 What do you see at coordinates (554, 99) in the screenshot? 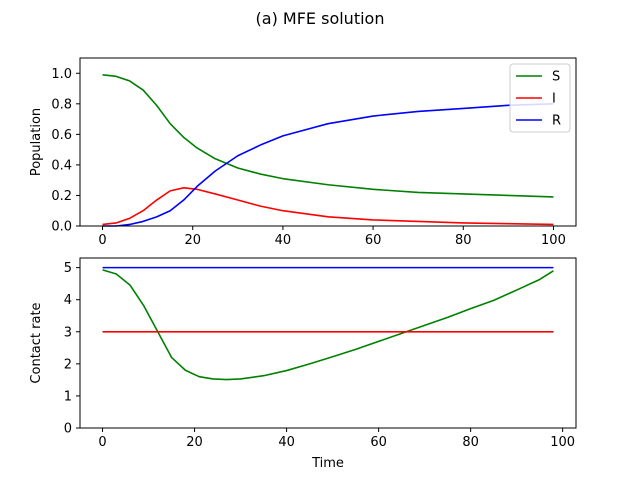
I see `legend-label-i: I` at bounding box center [554, 99].